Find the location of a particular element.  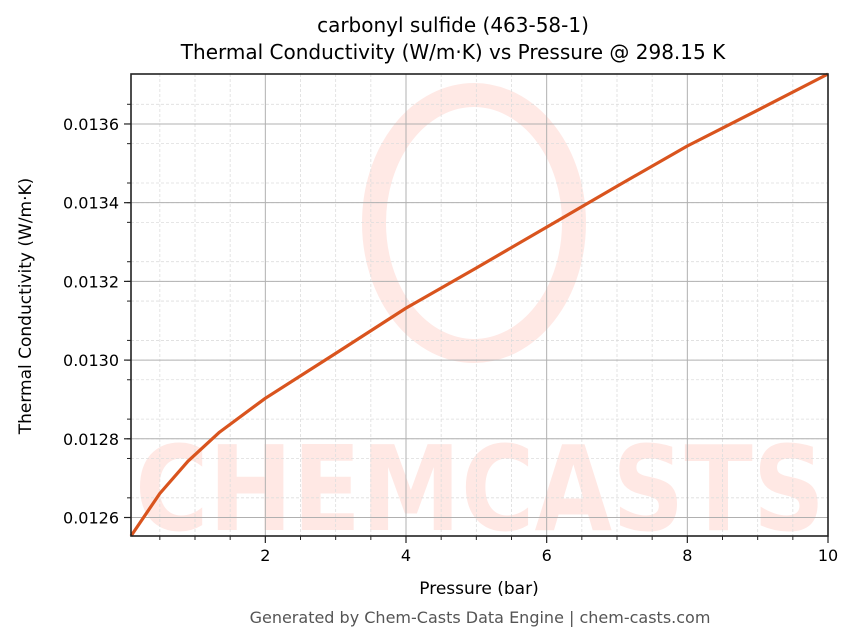

chart-title: carbonyl sulfide (463-58-1) is located at coordinates (453, 25).